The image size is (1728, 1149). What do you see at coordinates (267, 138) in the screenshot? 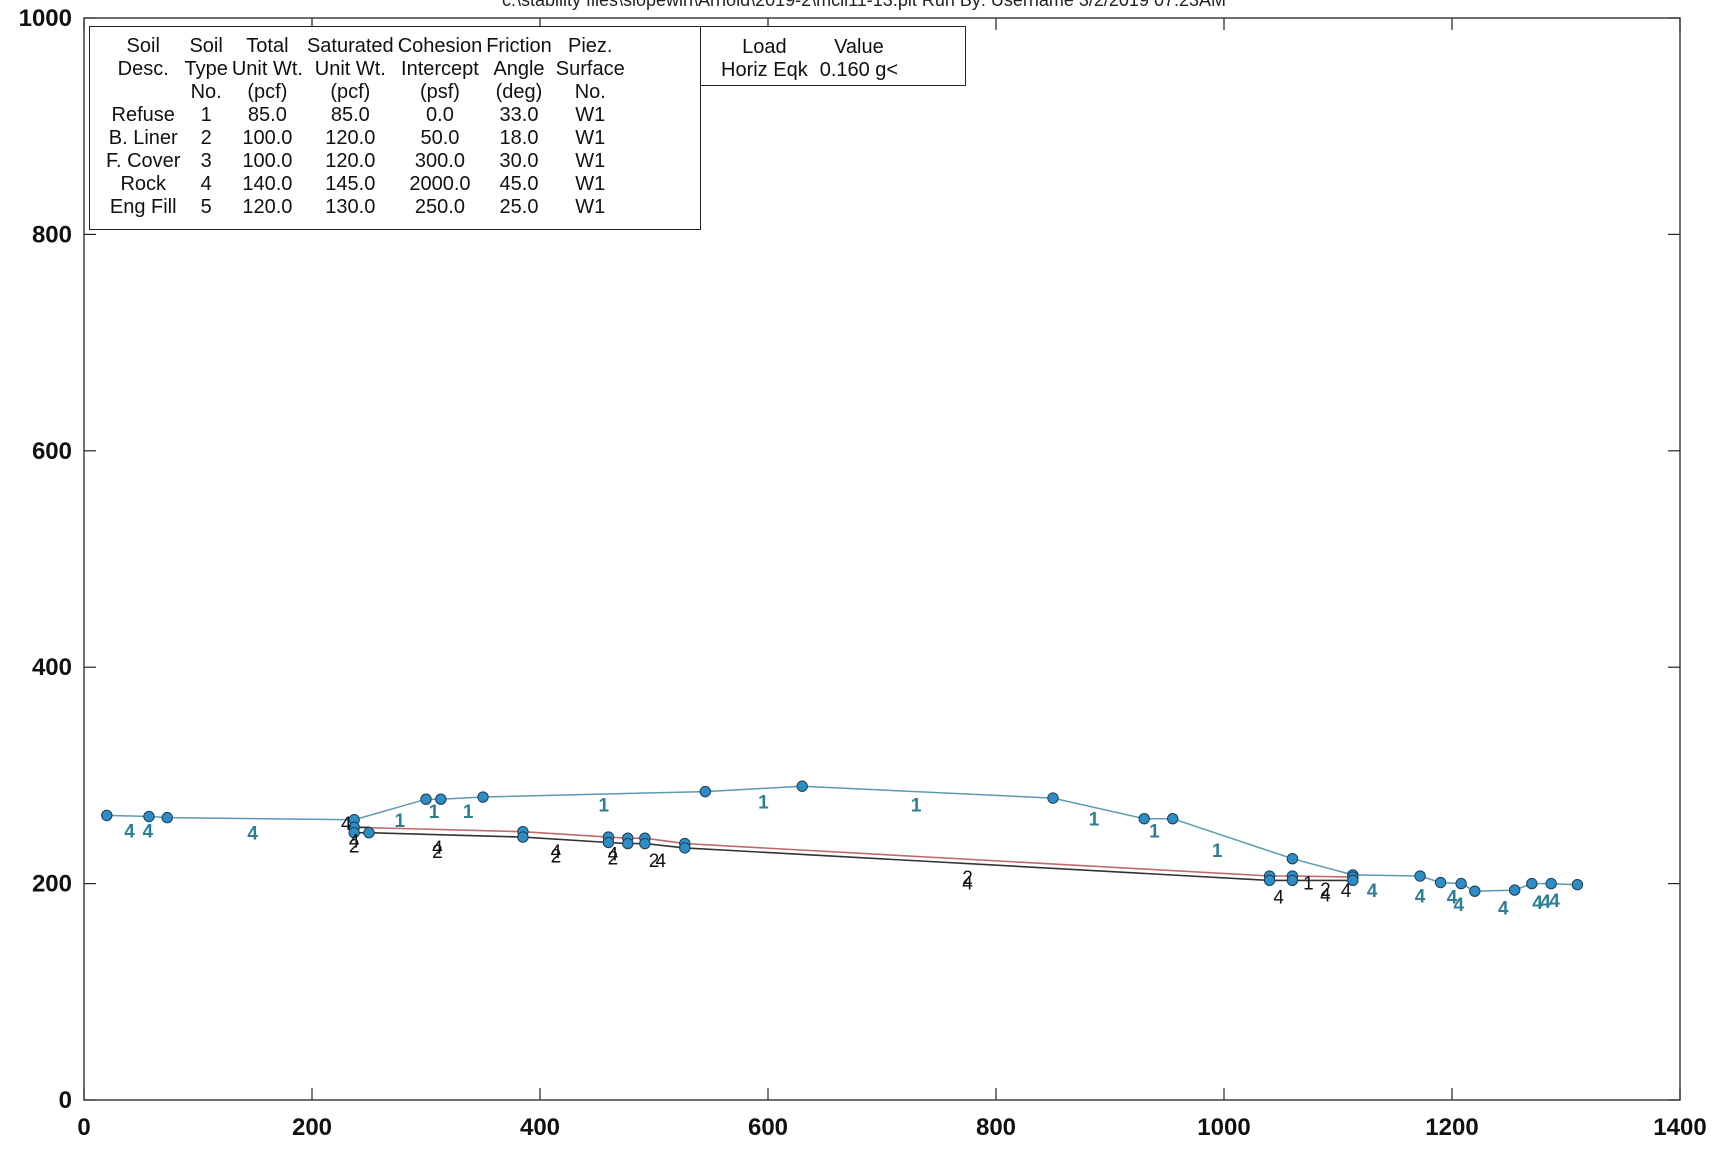
I see `soil-table-cell: 100.0` at bounding box center [267, 138].